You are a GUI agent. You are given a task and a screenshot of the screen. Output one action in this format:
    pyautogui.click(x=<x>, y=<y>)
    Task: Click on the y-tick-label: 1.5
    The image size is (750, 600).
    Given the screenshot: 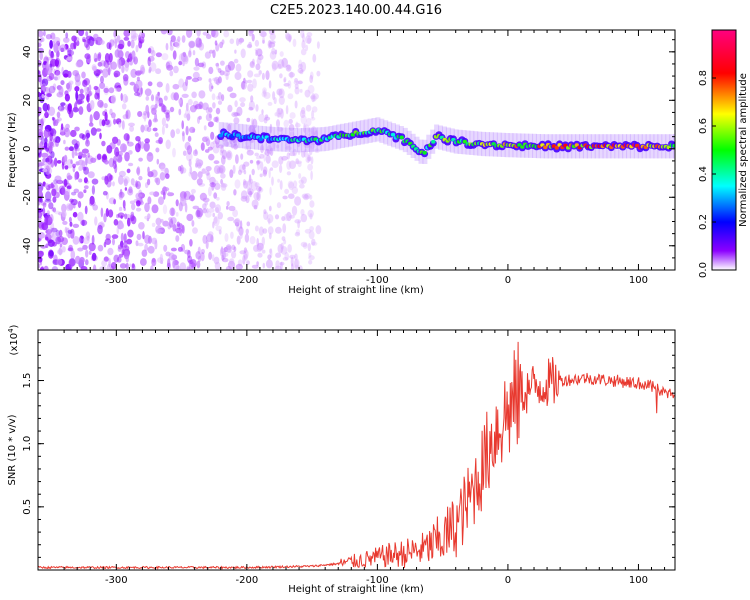 What is the action you would take?
    pyautogui.click(x=27, y=381)
    